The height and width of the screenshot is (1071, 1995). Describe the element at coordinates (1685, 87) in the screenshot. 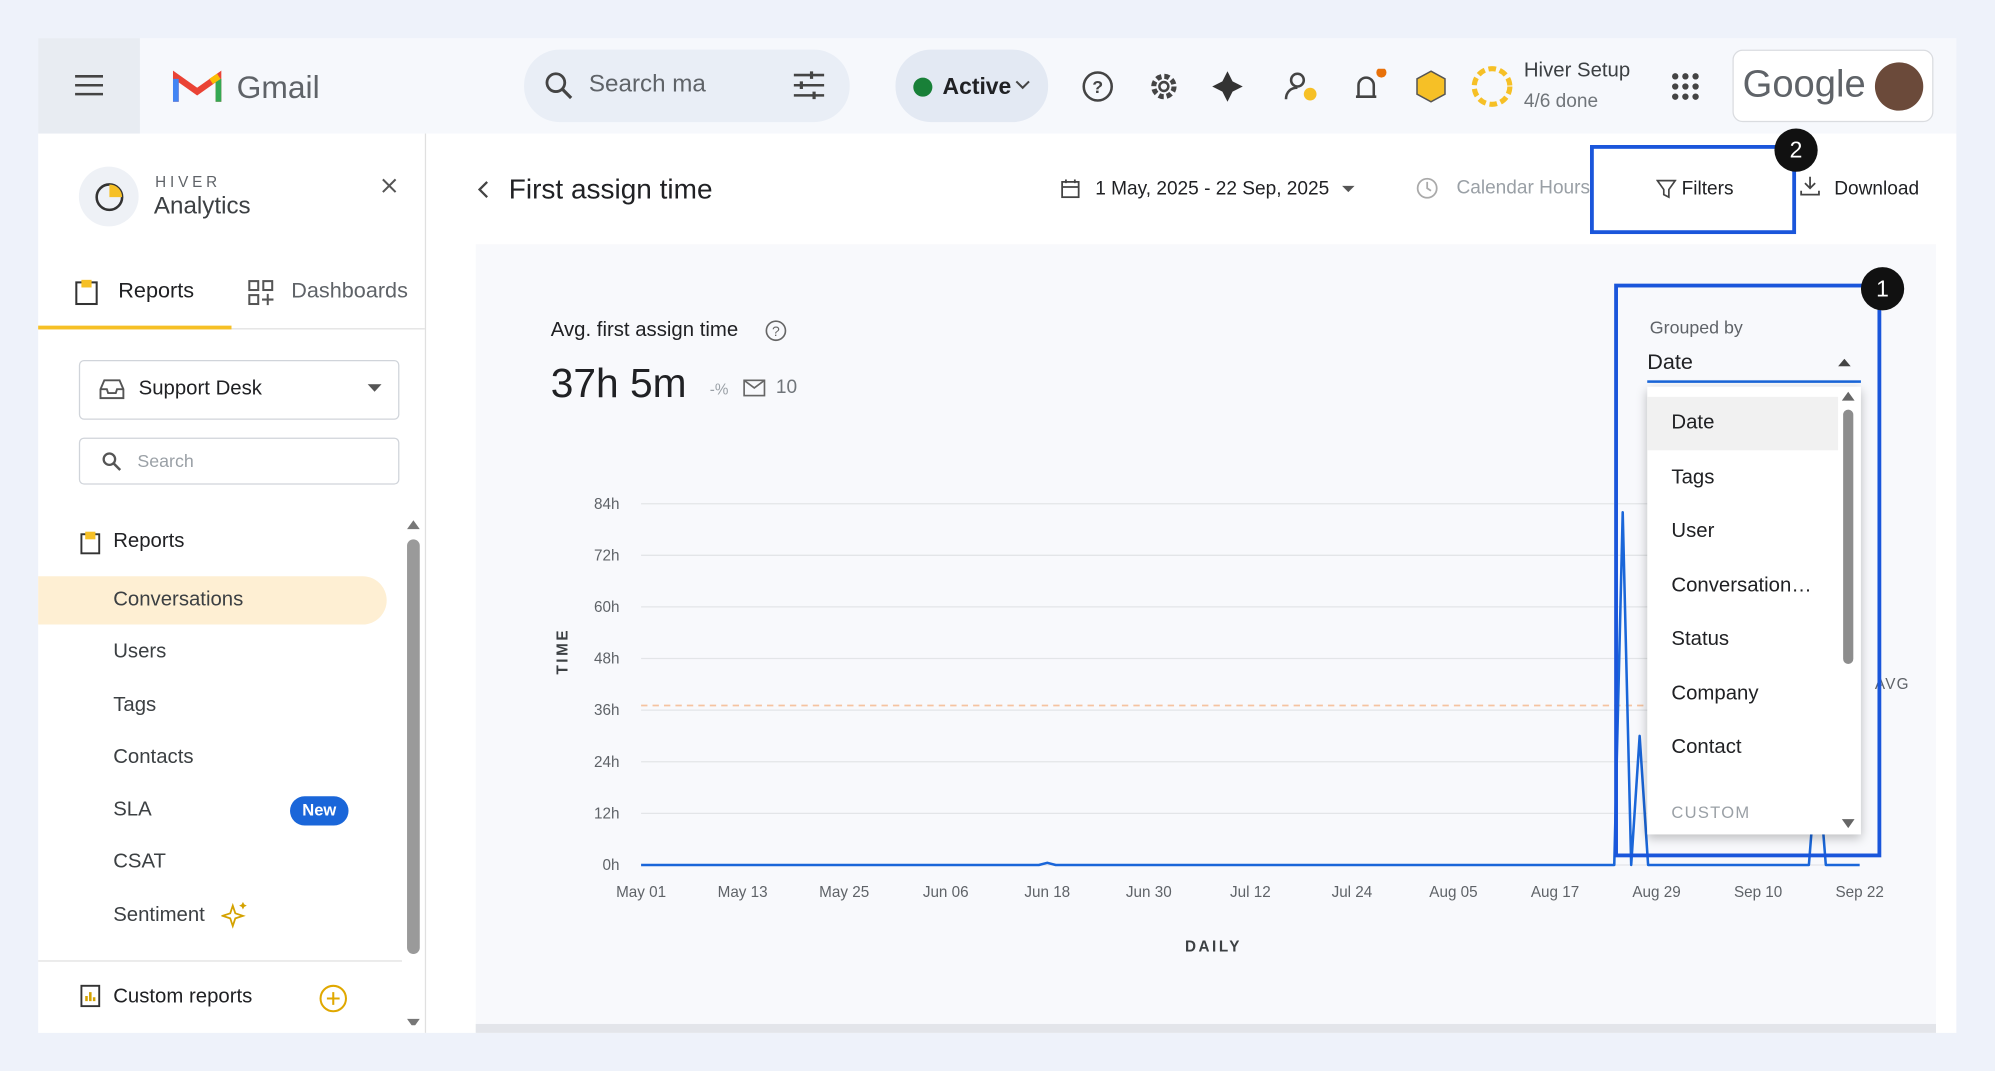

I see `apps-icon` at that location.